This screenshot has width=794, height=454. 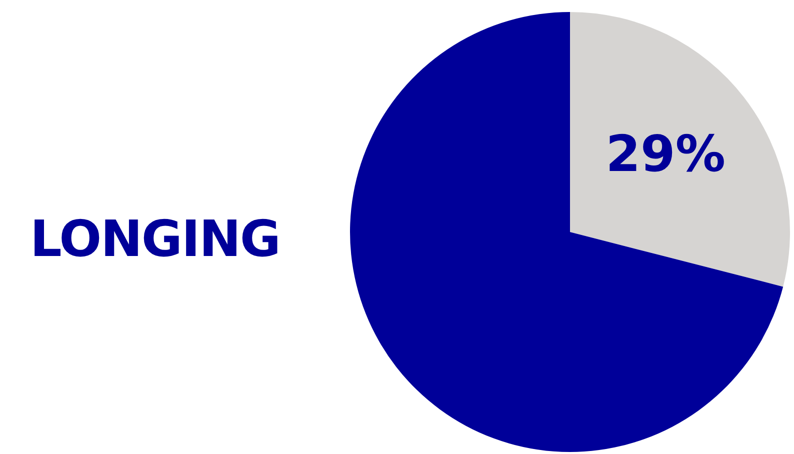 What do you see at coordinates (155, 239) in the screenshot?
I see `text: LONGING` at bounding box center [155, 239].